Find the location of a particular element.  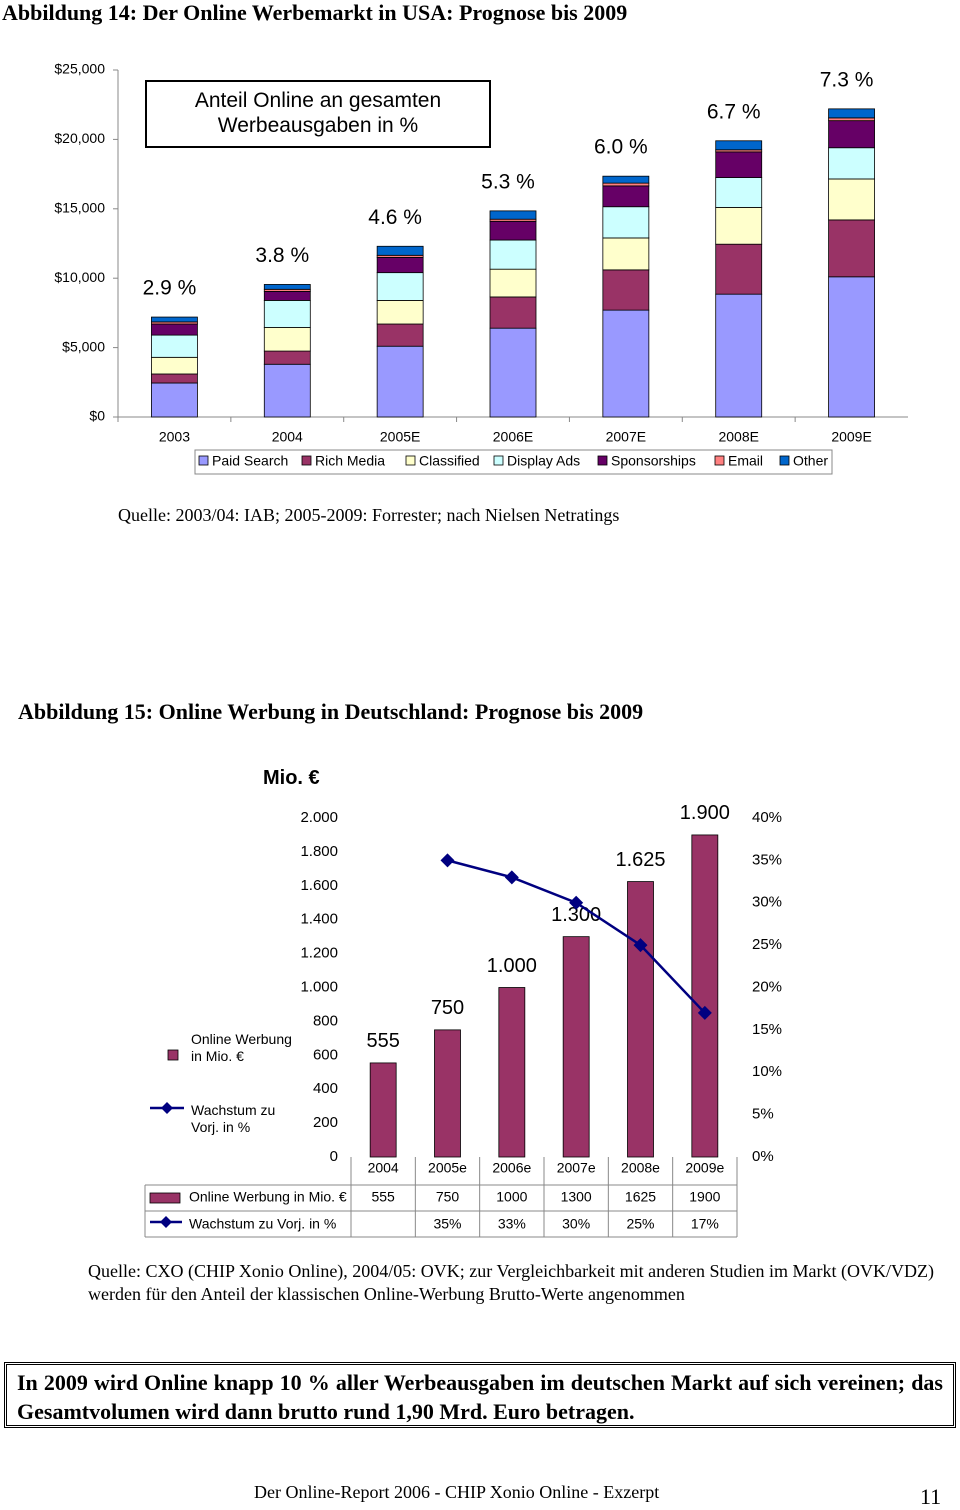

data-label: 1.625 is located at coordinates (640, 860).